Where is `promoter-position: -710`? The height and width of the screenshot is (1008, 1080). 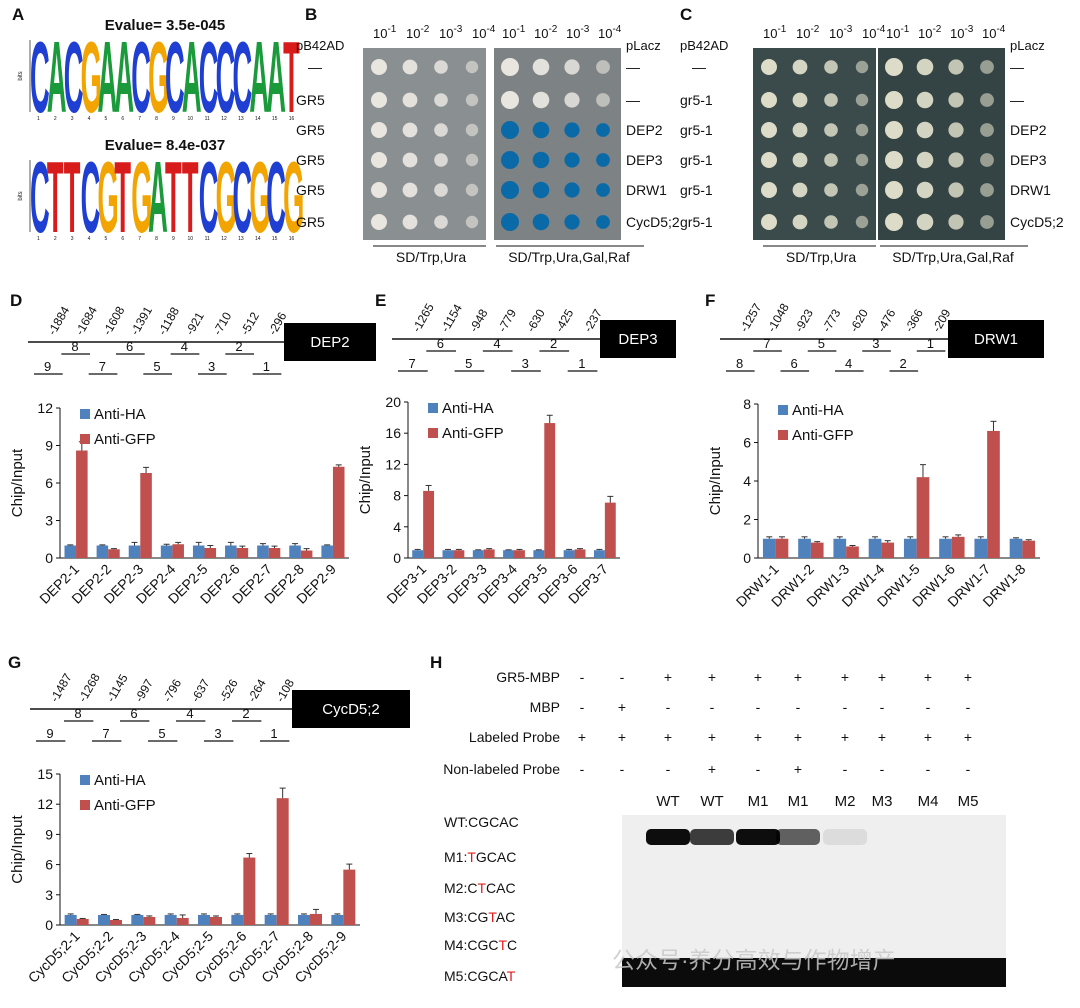 promoter-position: -710 is located at coordinates (222, 323).